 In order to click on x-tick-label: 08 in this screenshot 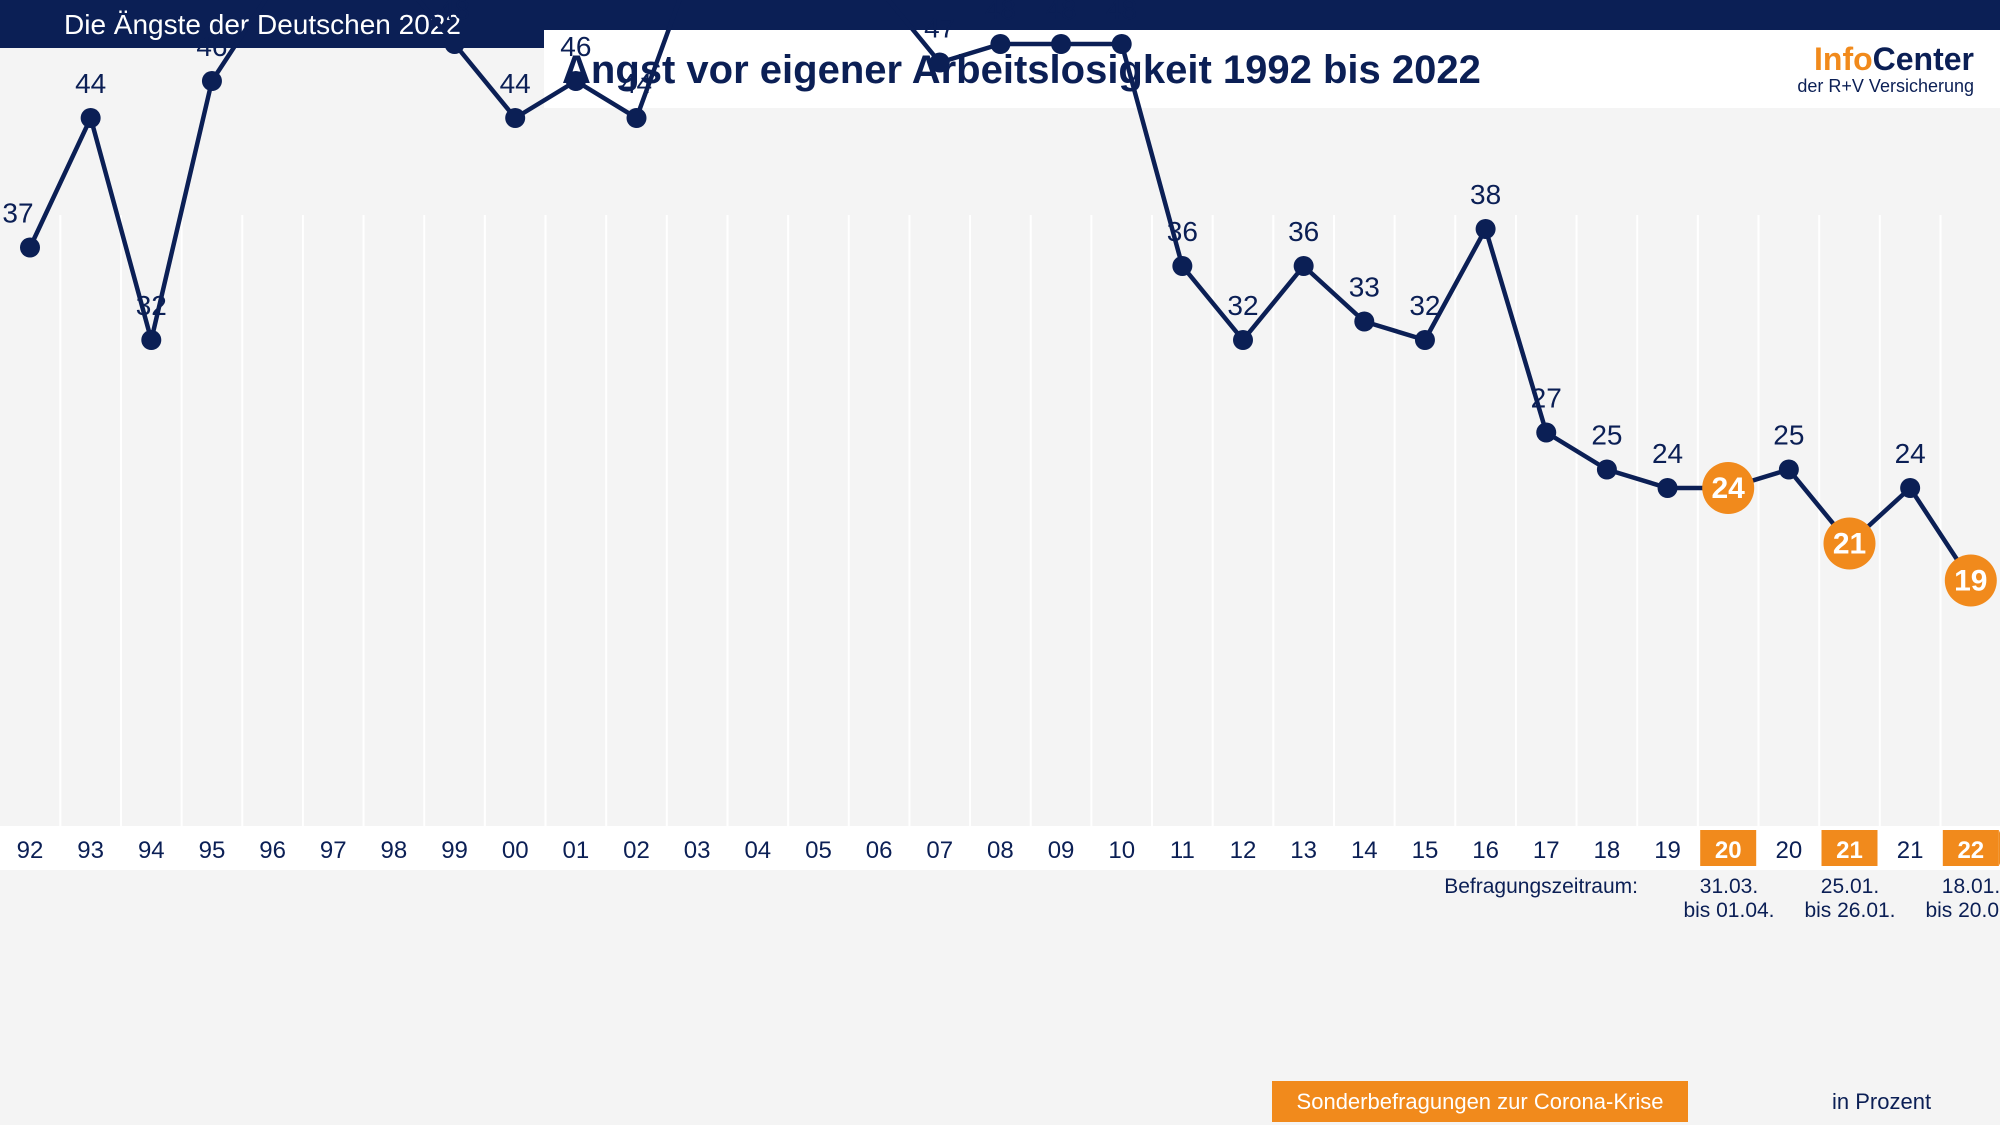, I will do `click(1000, 850)`.